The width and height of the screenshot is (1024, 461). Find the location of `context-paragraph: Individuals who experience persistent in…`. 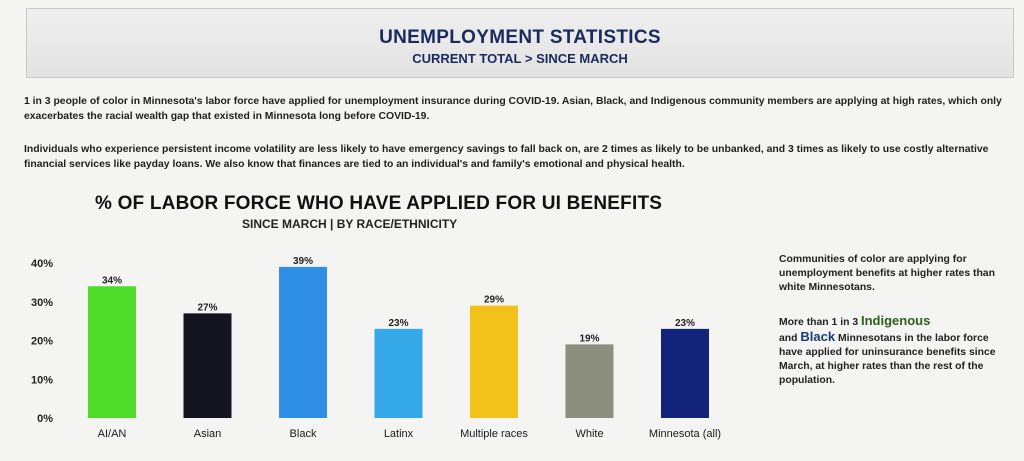

context-paragraph: Individuals who experience persistent in… is located at coordinates (506, 157).